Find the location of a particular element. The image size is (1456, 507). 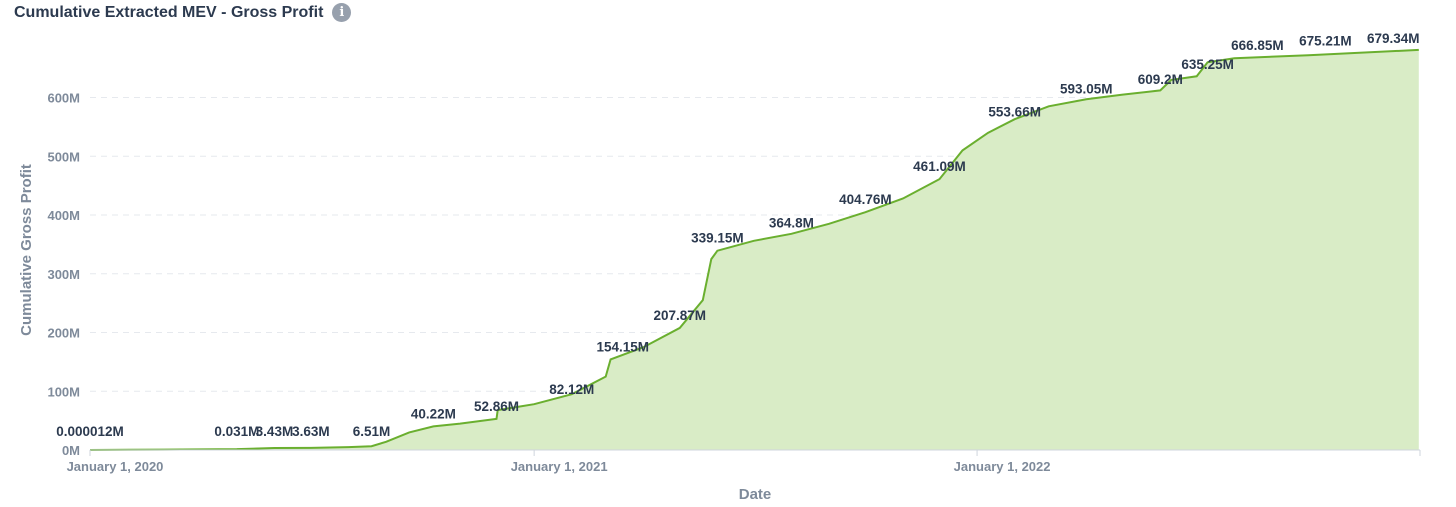

y-tick-label: 200M is located at coordinates (63, 333).